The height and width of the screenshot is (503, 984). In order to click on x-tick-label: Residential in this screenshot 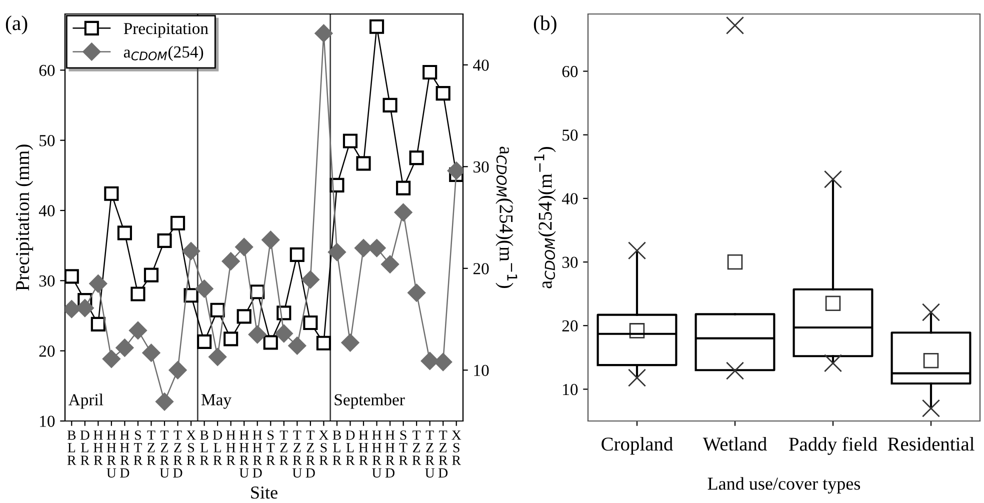, I will do `click(931, 443)`.